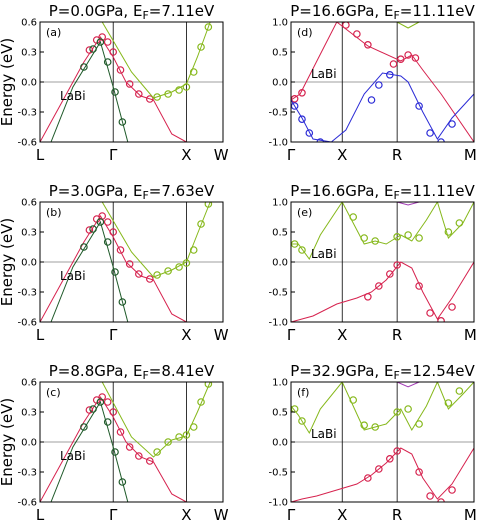 This screenshot has height=520, width=484. Describe the element at coordinates (382, 372) in the screenshot. I see `panel-title: P=32.9GPa, EF=12.54eV` at that location.